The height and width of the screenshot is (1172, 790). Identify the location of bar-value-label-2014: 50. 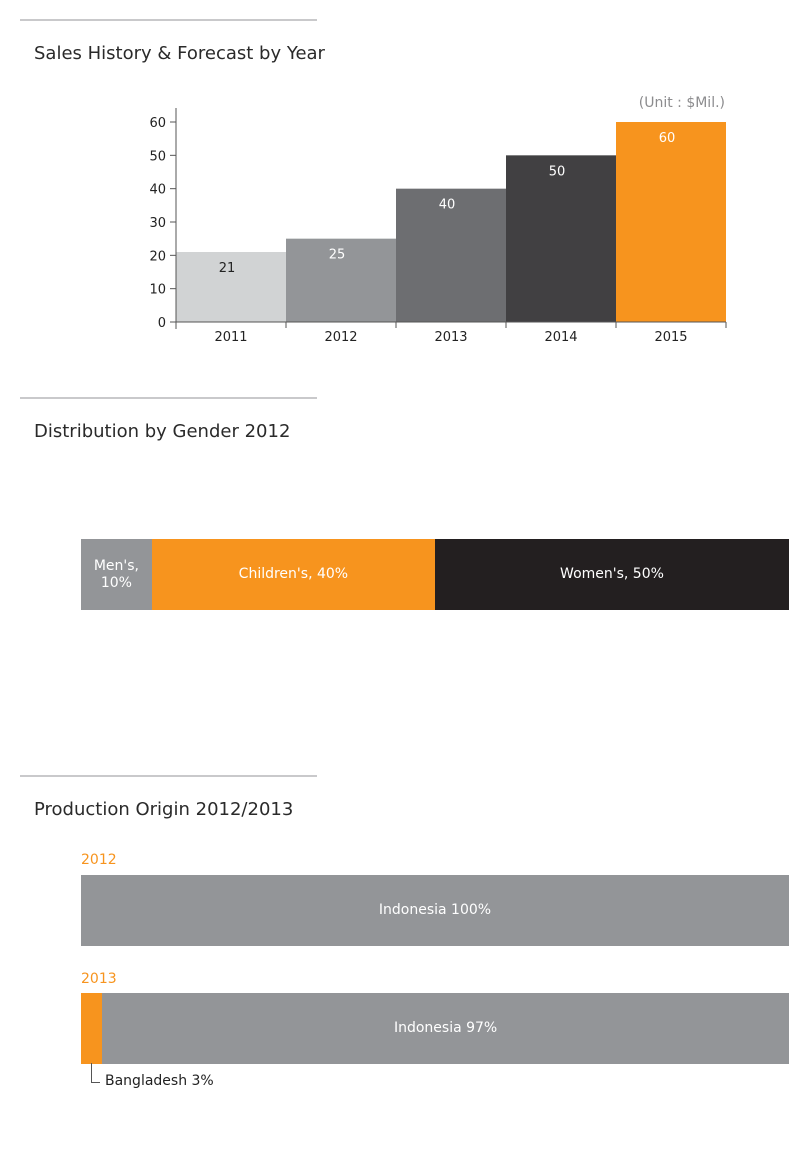
(557, 171).